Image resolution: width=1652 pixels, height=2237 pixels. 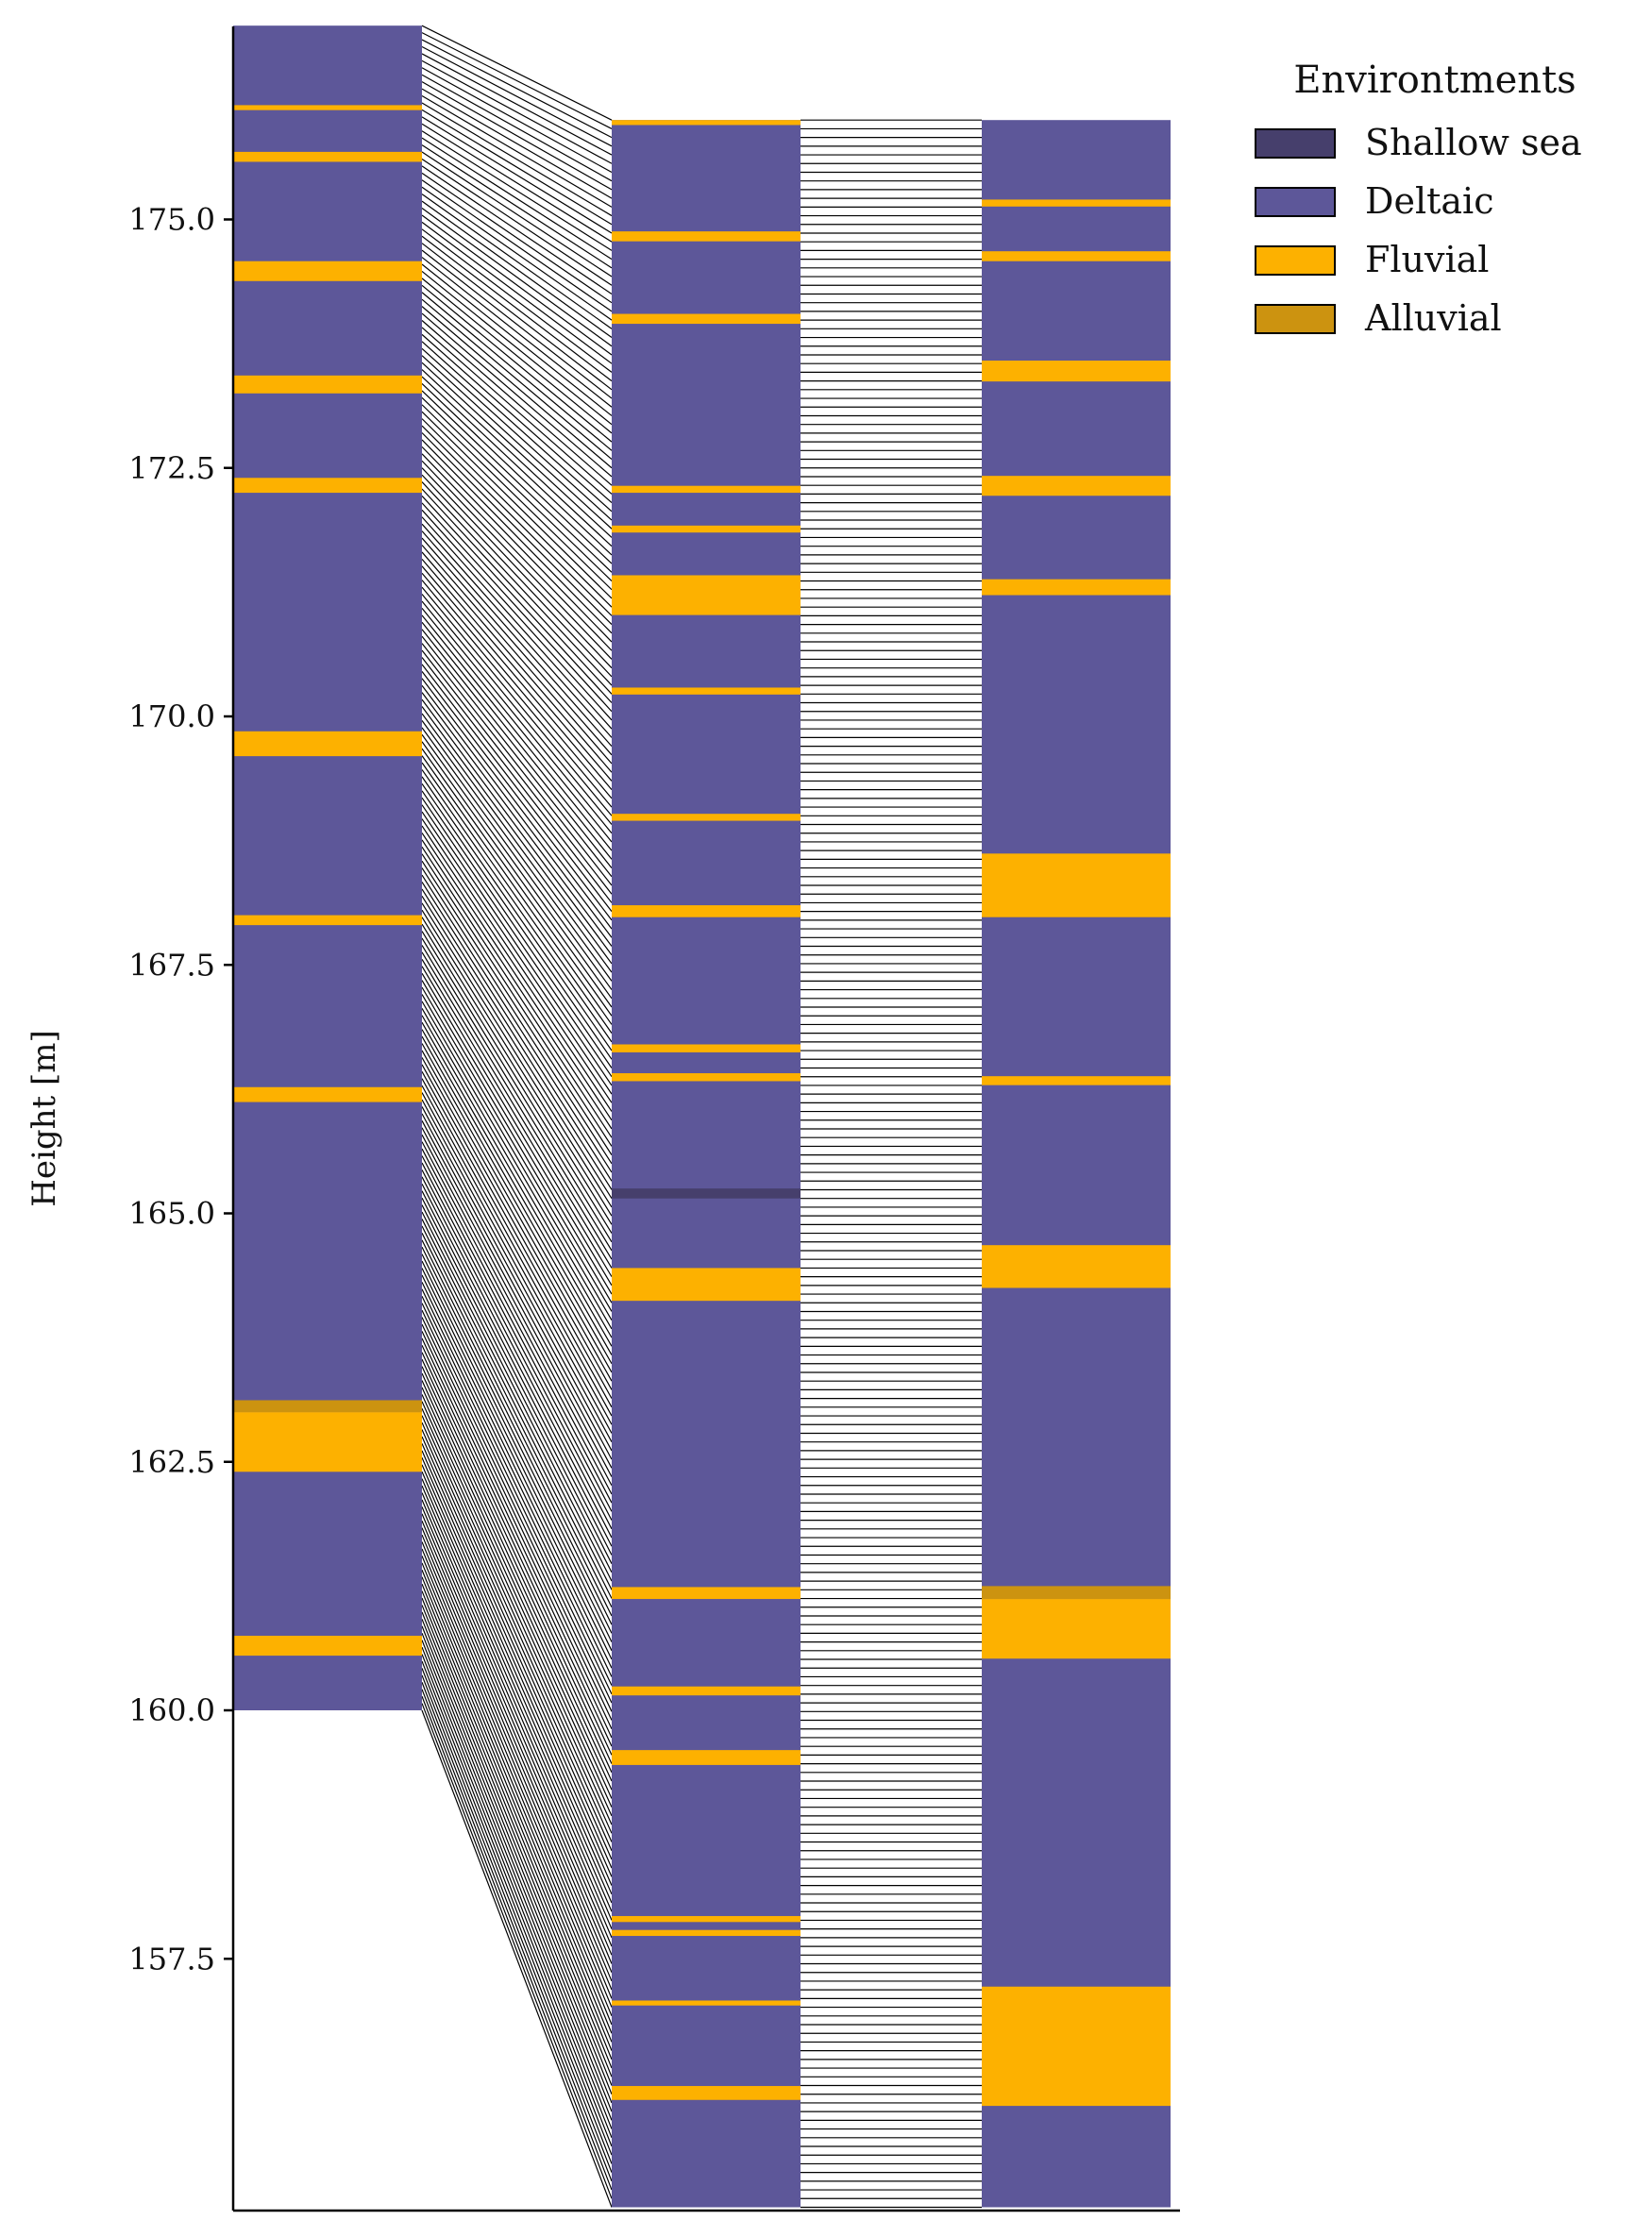 I want to click on y-tick-label: 165.0, so click(x=171, y=1214).